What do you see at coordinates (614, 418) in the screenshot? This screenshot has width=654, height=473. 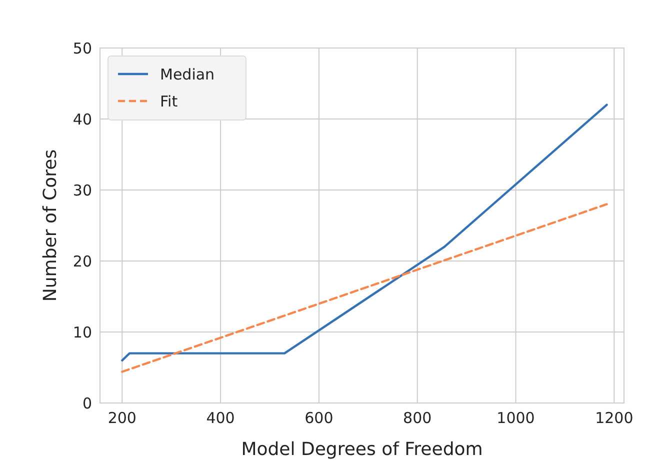 I see `x-tick-label: 1200` at bounding box center [614, 418].